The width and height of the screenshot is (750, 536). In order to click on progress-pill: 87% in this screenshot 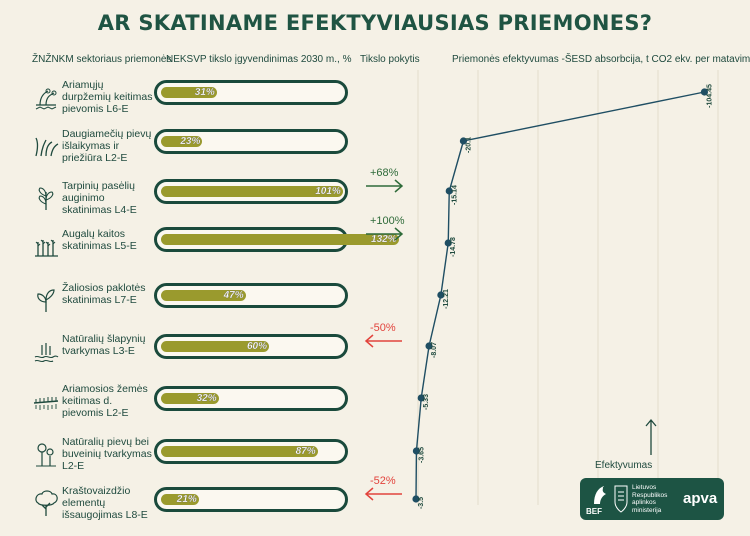, I will do `click(251, 451)`.